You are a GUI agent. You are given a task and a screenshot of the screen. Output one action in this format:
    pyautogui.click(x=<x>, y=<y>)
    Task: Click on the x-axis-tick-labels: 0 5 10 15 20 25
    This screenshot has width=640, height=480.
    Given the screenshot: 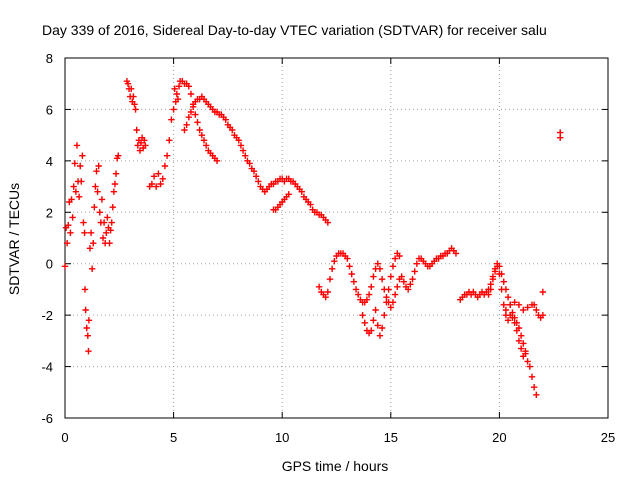 What is the action you would take?
    pyautogui.click(x=338, y=437)
    